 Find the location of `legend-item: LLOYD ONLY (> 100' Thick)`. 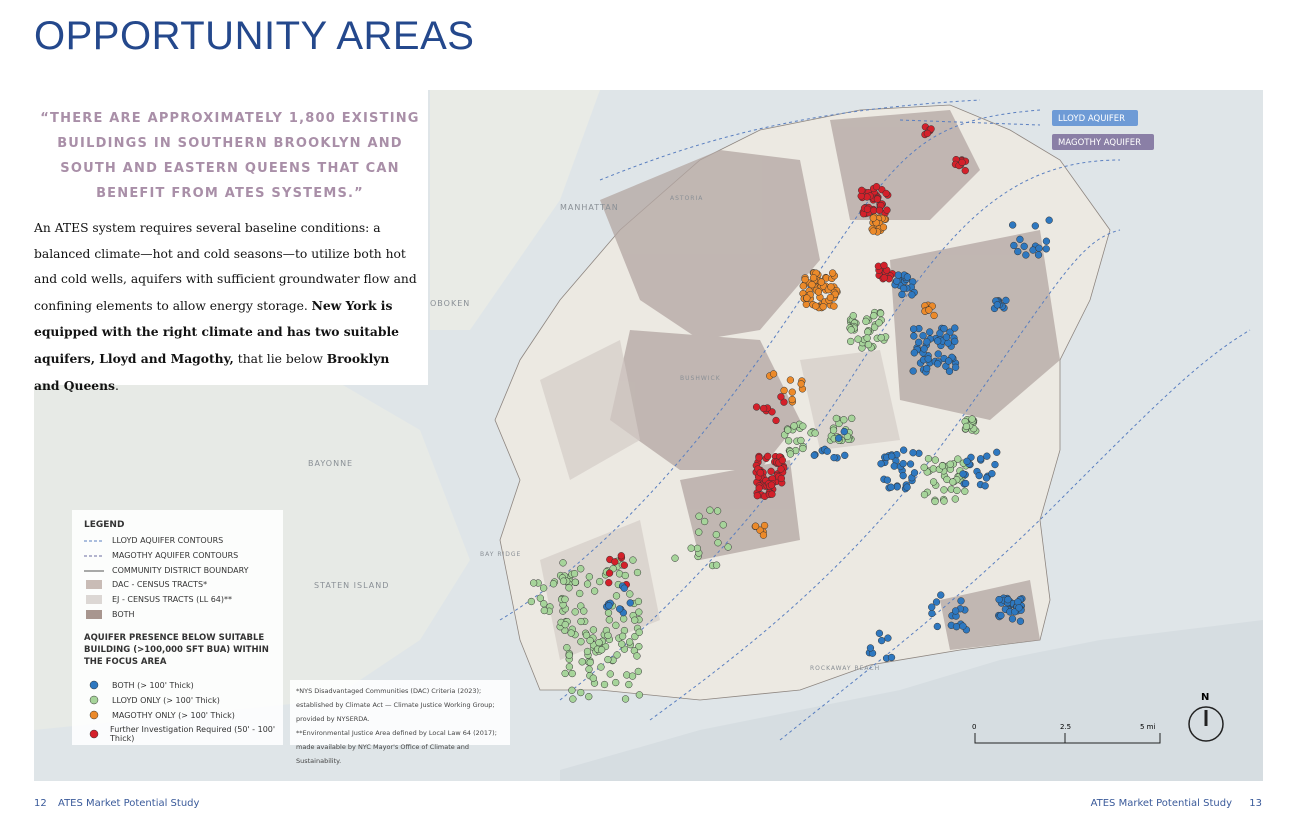

legend-item: LLOYD ONLY (> 100' Thick) is located at coordinates (152, 700).